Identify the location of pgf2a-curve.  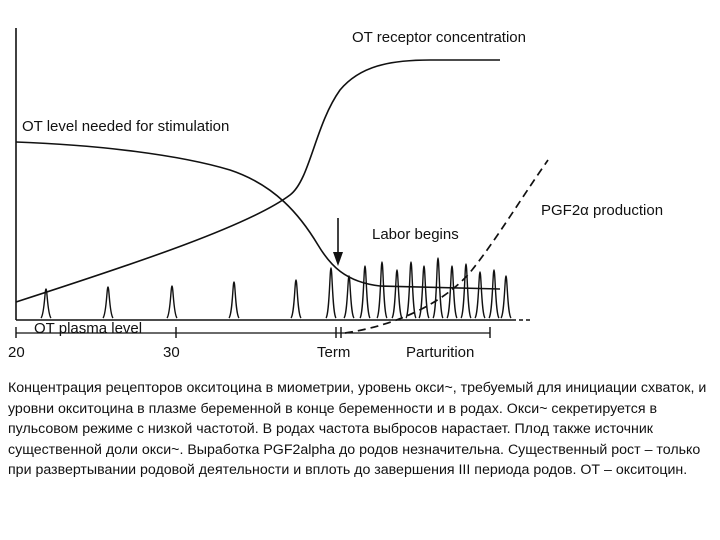
(446, 246).